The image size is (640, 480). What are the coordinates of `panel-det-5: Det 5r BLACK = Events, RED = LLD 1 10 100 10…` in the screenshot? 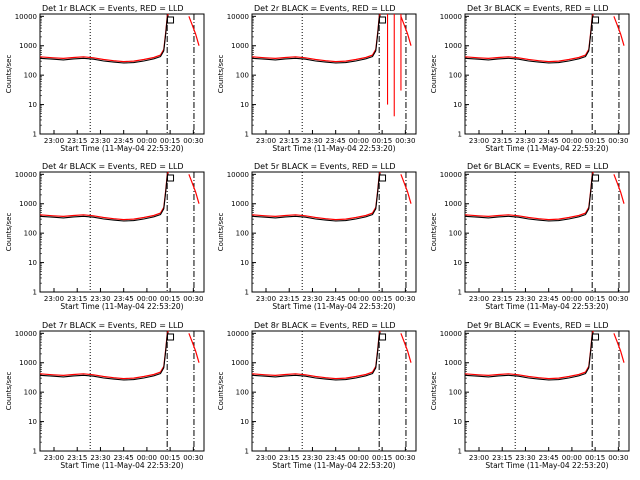 It's located at (317, 236).